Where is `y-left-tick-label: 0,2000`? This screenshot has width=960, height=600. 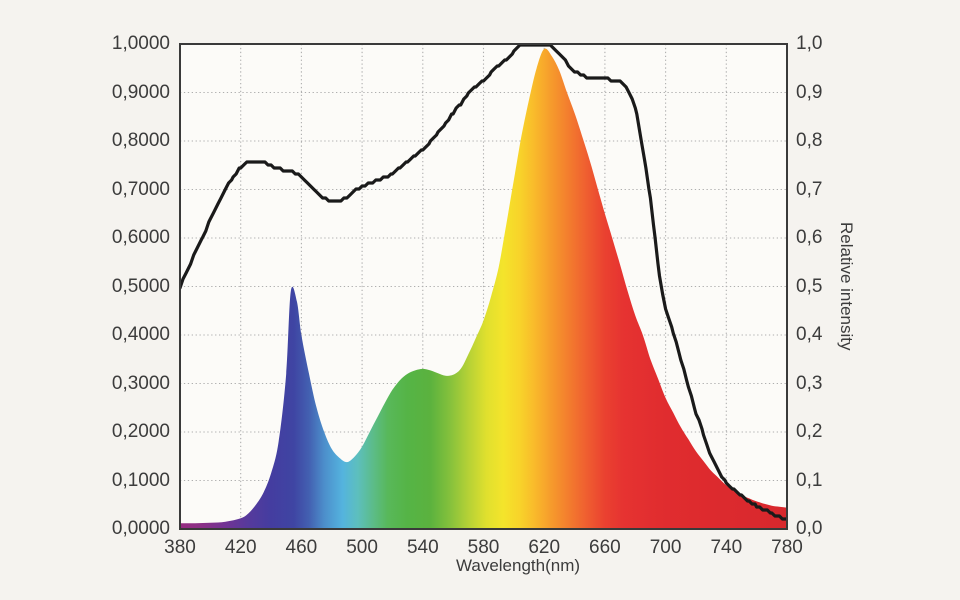 y-left-tick-label: 0,2000 is located at coordinates (140, 431).